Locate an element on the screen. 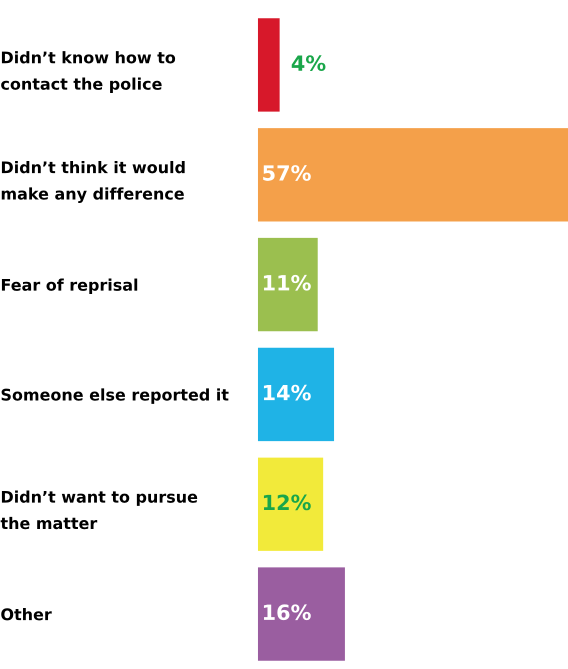 The width and height of the screenshot is (568, 669). data-label: 14% is located at coordinates (287, 392).